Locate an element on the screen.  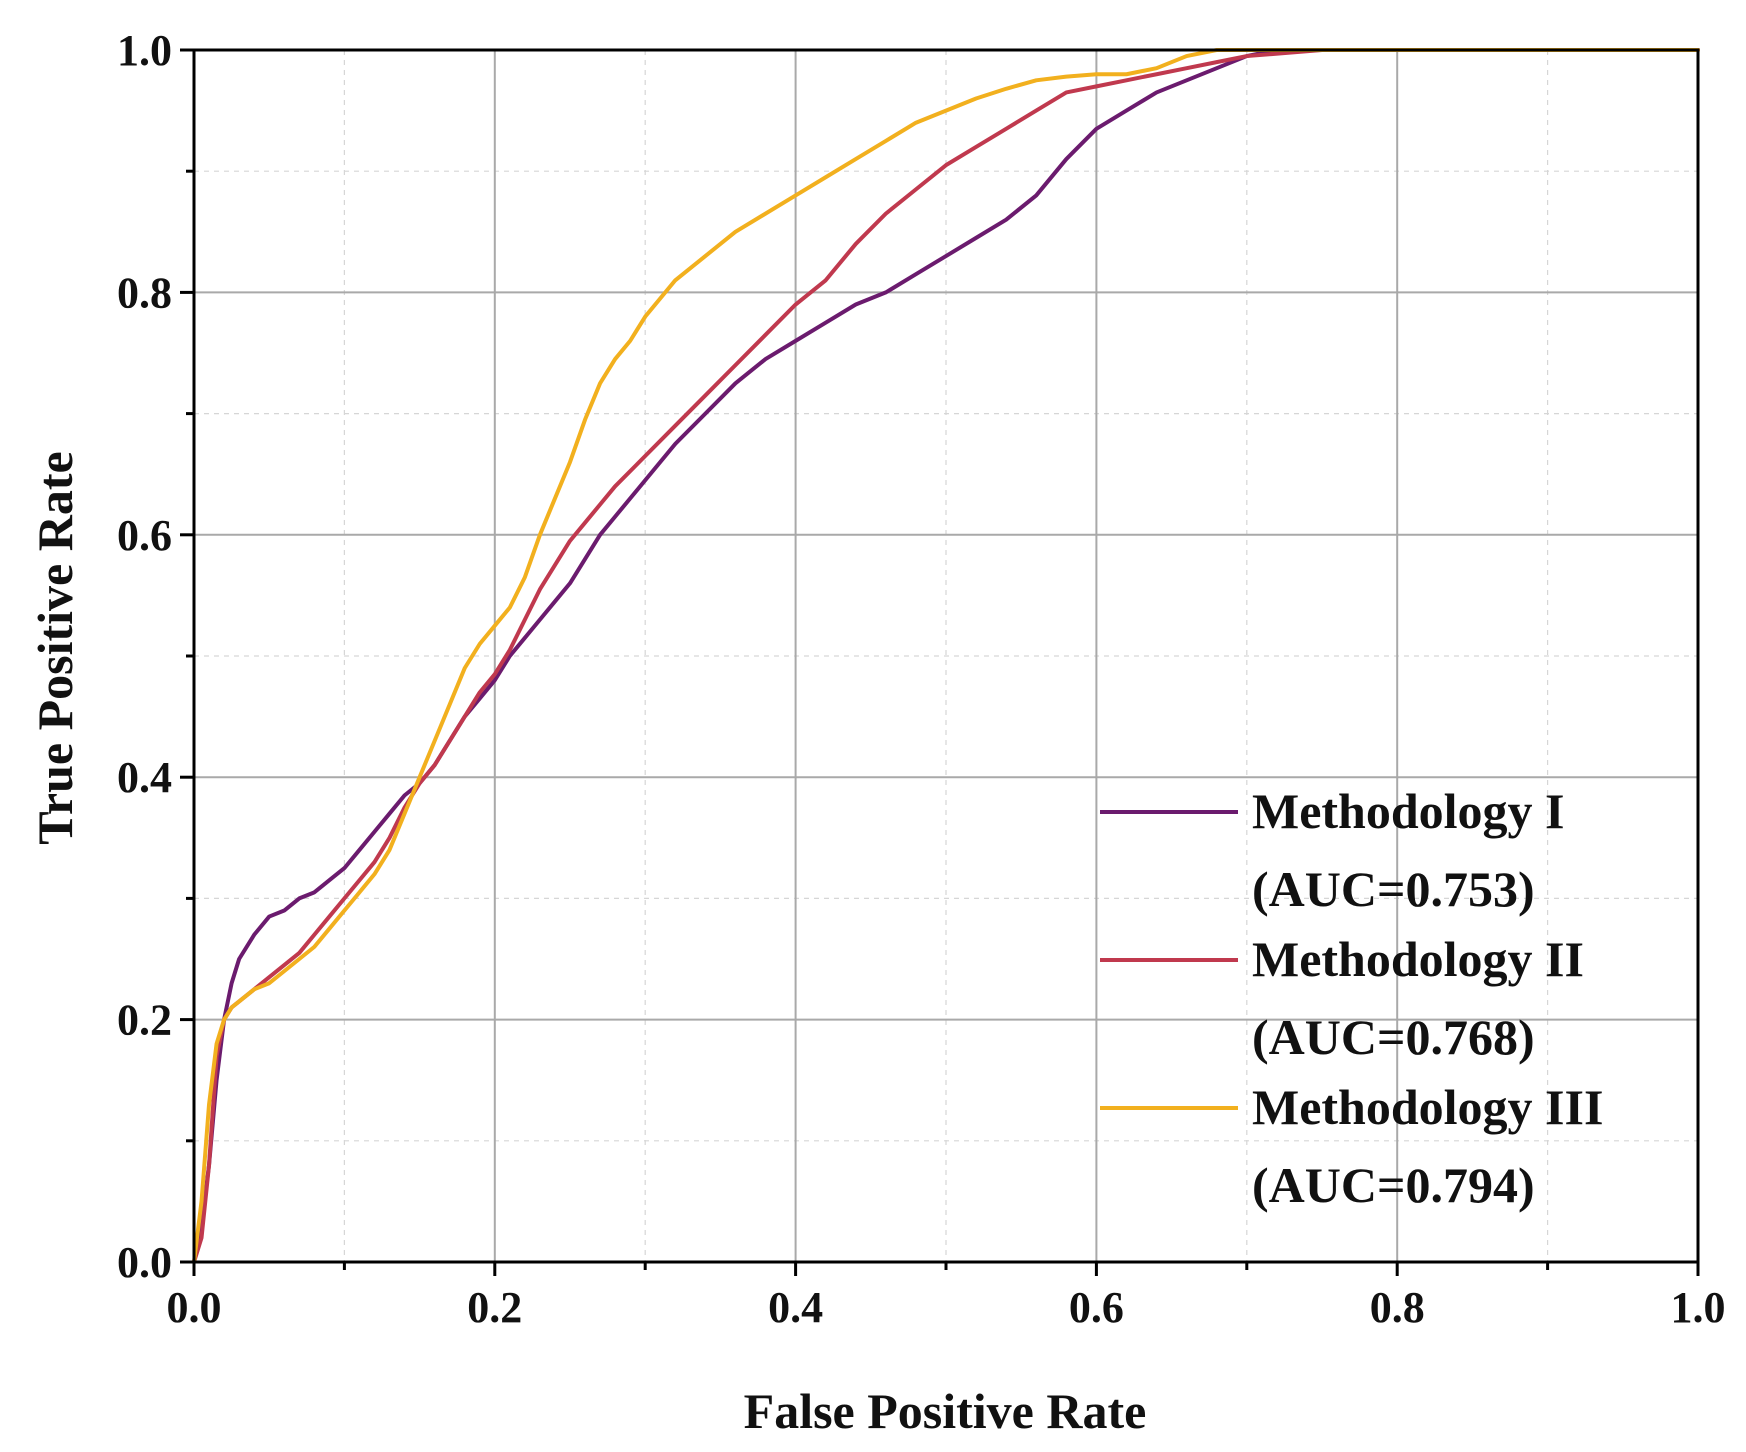
legend-auc-methodology-2: (AUC=0.768) is located at coordinates (1393, 1037).